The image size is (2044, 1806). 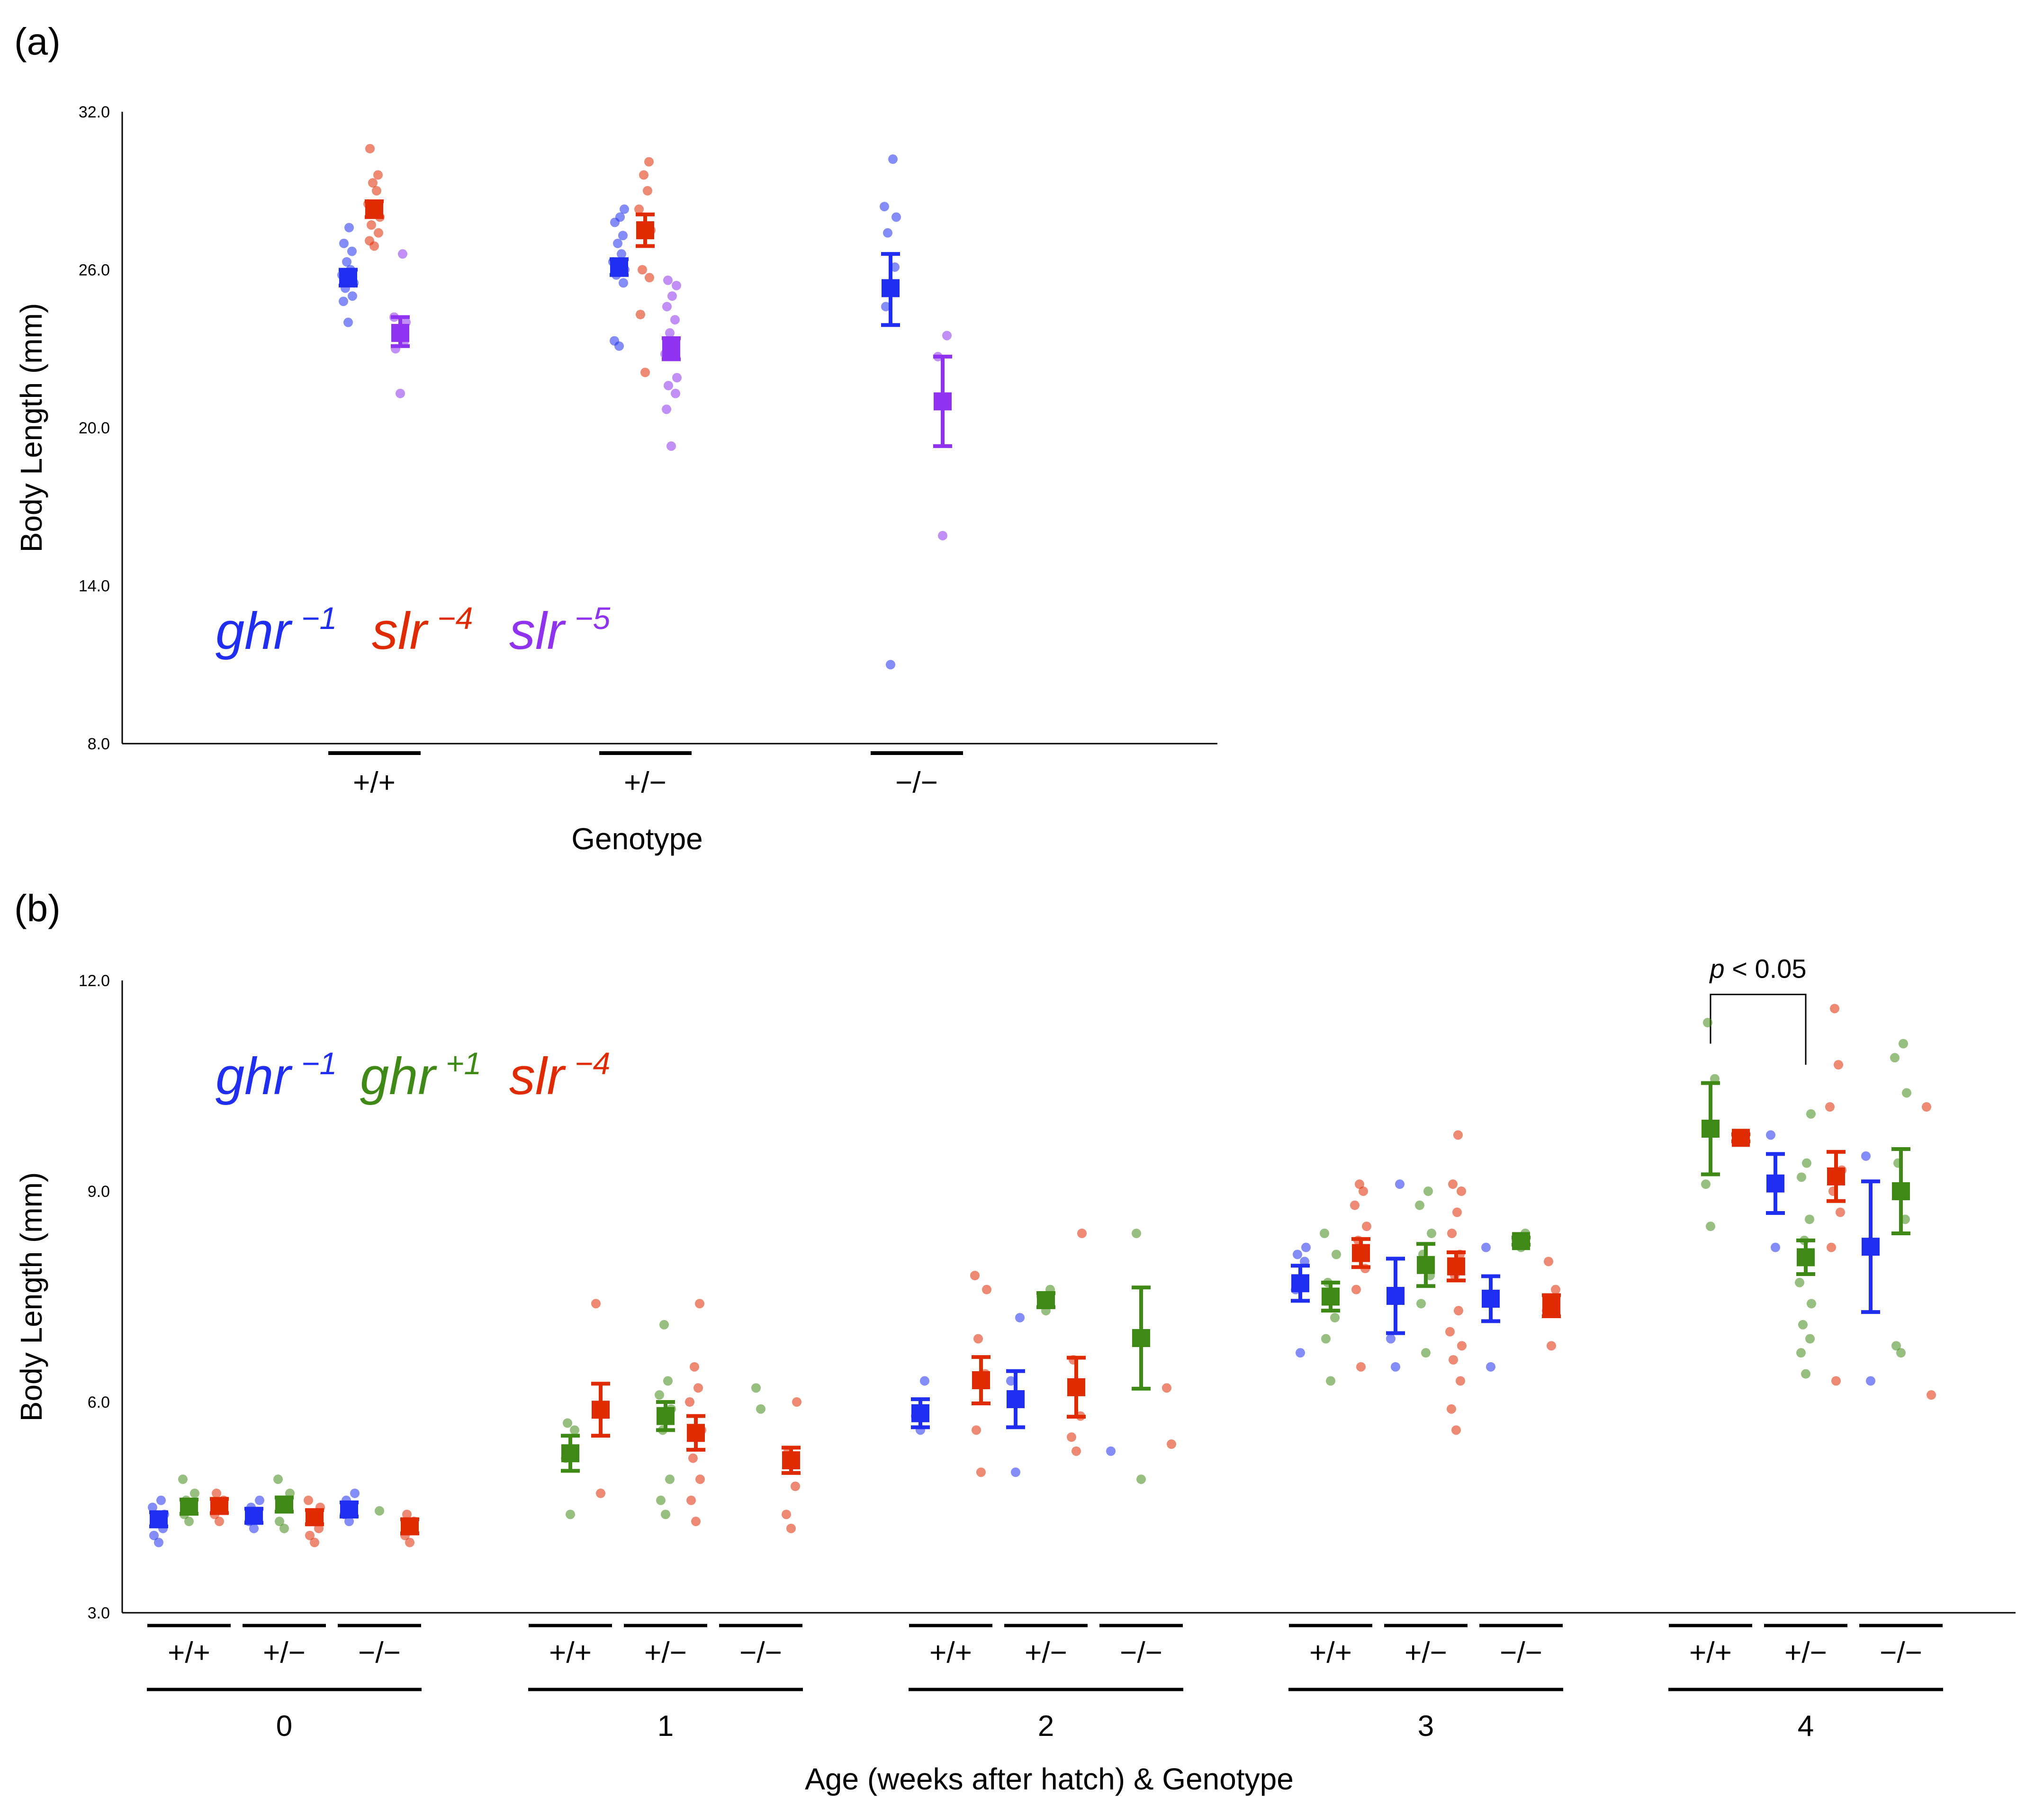 I want to click on legend-entry: ghr −1, so click(x=276, y=630).